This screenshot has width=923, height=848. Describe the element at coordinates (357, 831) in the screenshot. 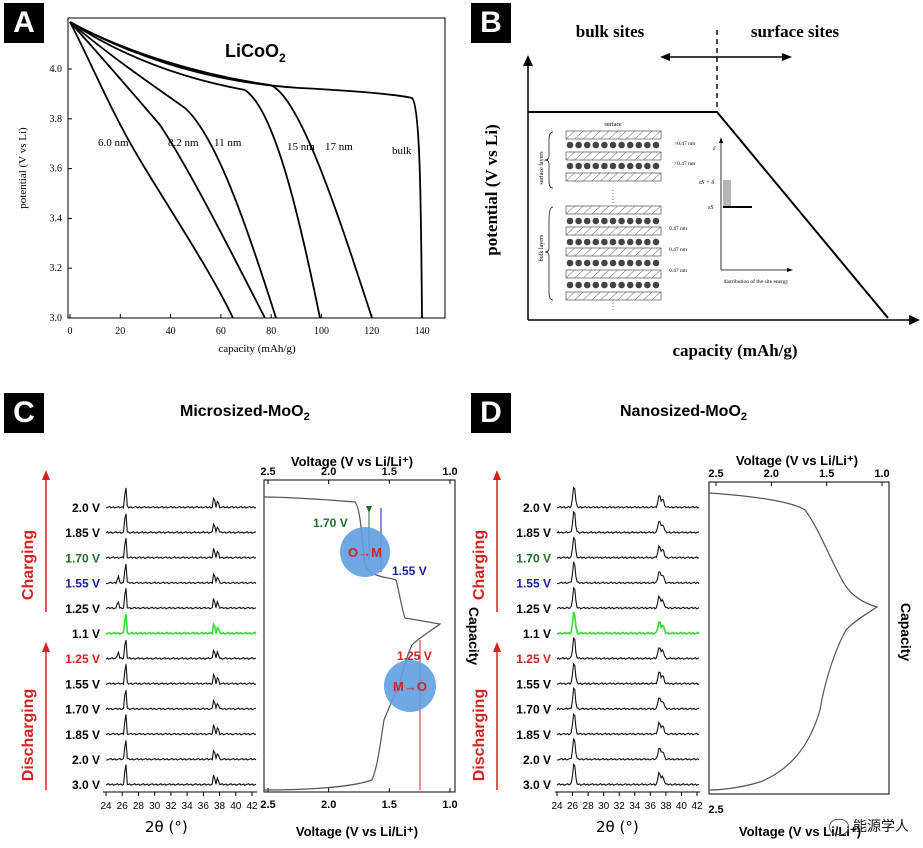

I see `panel-c-bottom-axis-label: Voltage (V vs Li/Li⁺)` at that location.